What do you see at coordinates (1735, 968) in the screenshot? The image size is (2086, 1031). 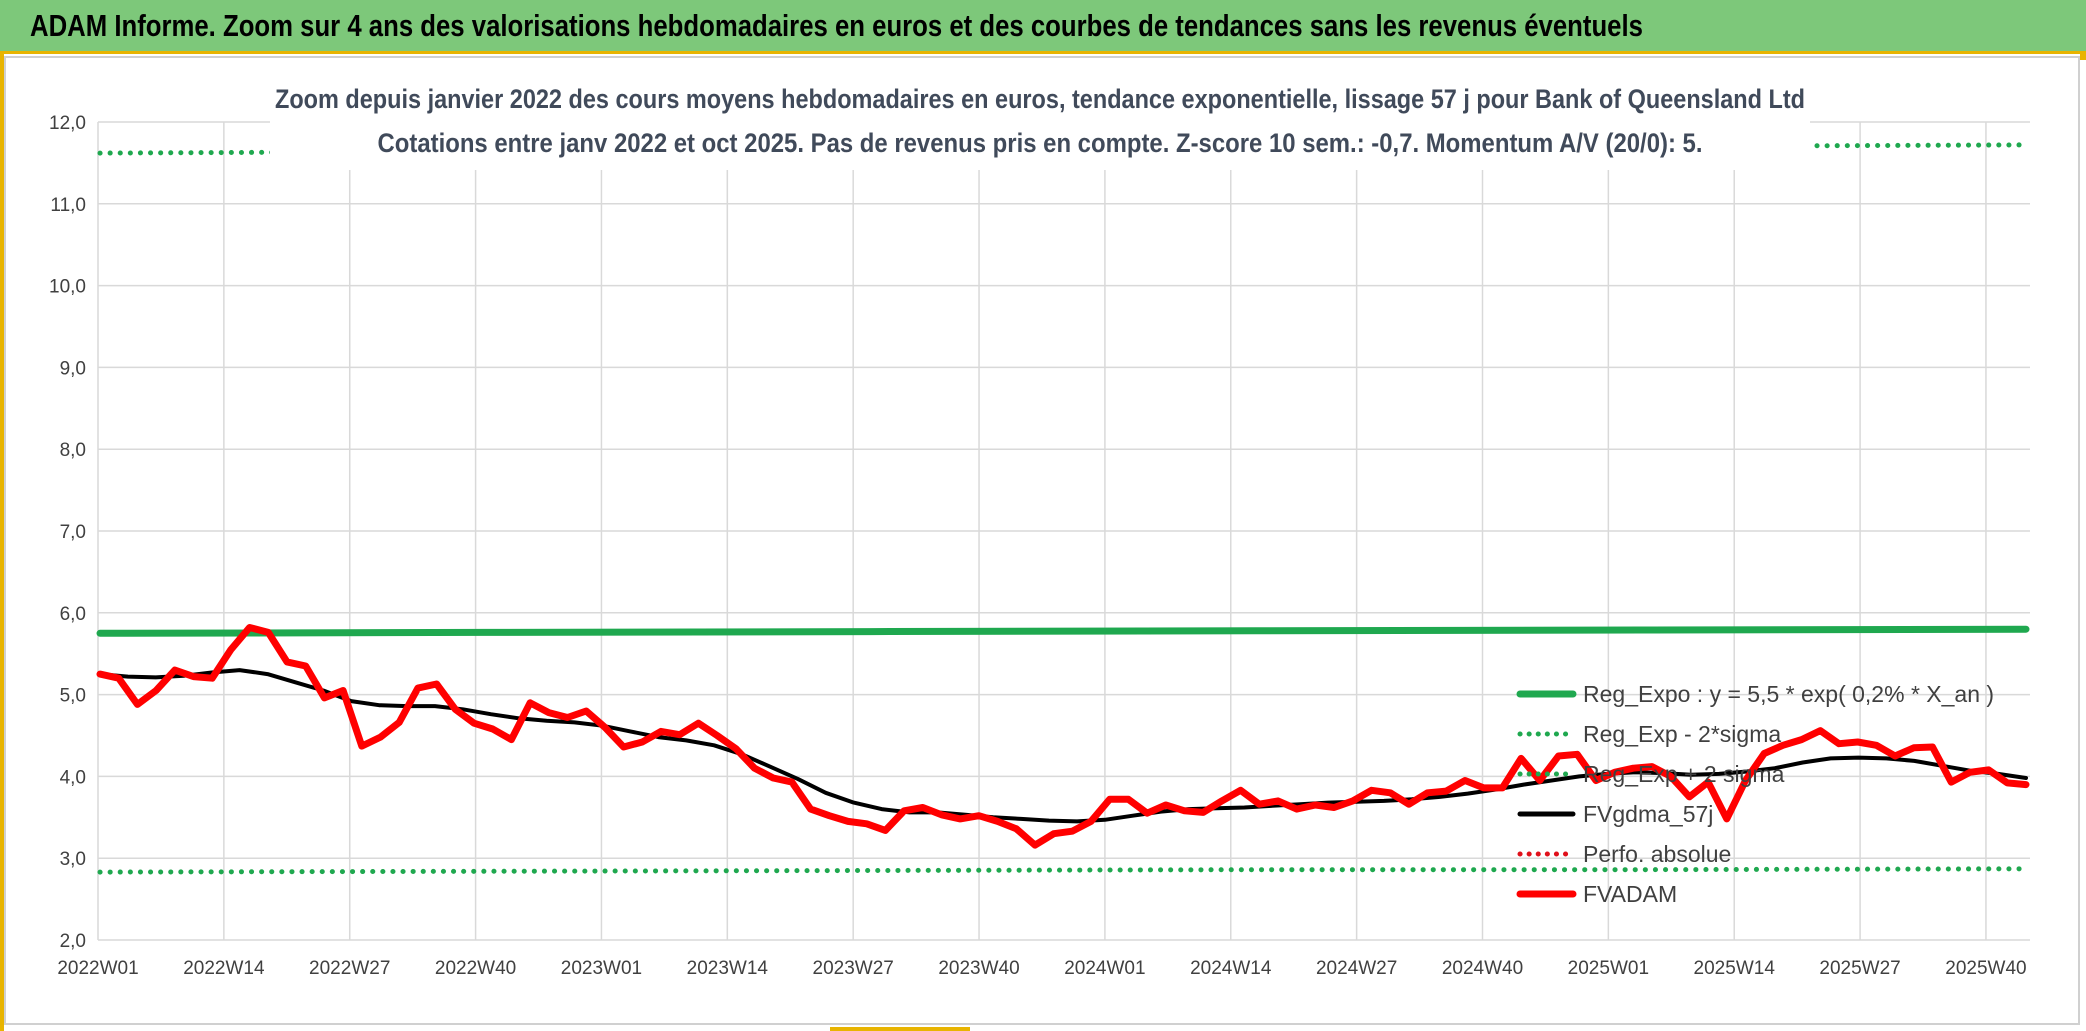 I see `x-tick-label: 2025W14` at bounding box center [1735, 968].